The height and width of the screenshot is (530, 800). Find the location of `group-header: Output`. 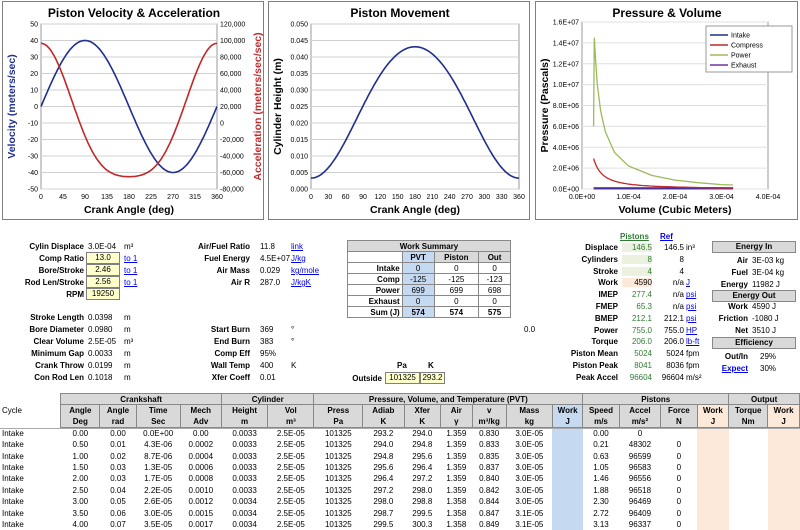

group-header: Output is located at coordinates (764, 399).